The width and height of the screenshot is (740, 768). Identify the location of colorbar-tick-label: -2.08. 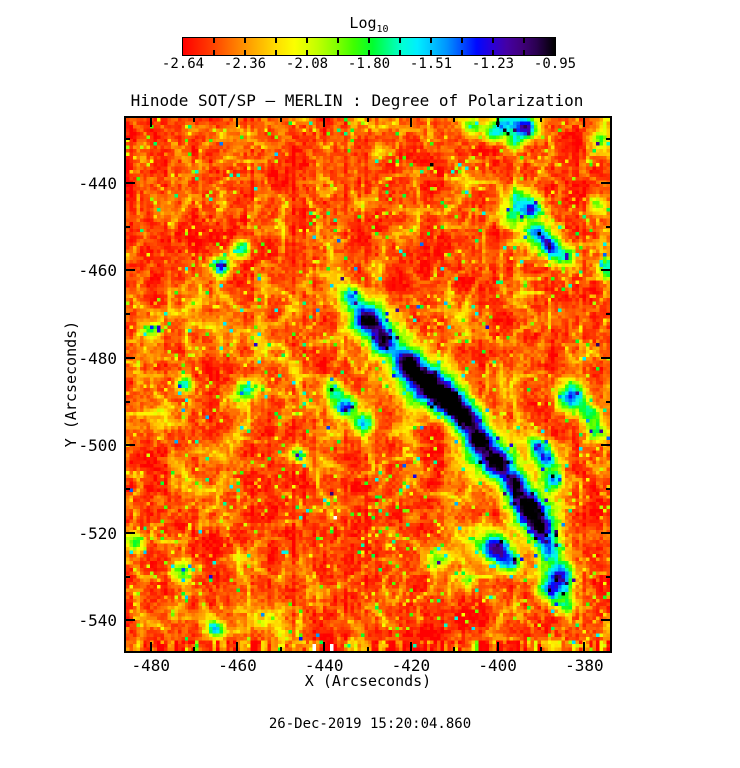
(307, 64).